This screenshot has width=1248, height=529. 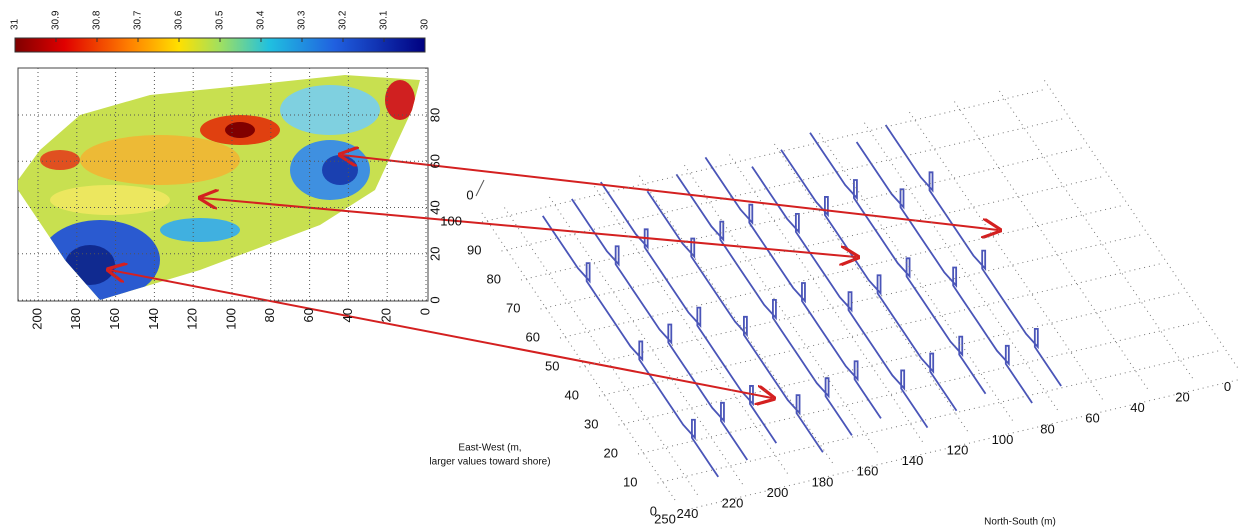 I want to click on ew-tick-label: 30, so click(x=591, y=423).